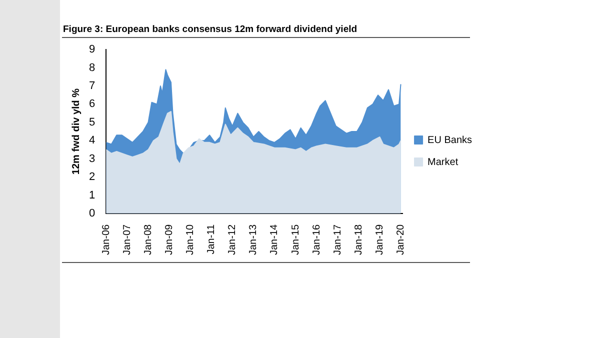 The height and width of the screenshot is (338, 600). I want to click on x-tick-label: Jan-15, so click(296, 239).